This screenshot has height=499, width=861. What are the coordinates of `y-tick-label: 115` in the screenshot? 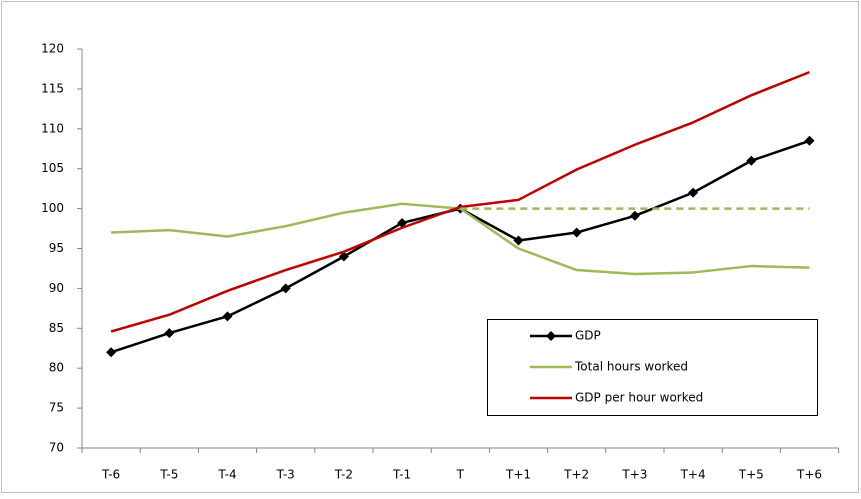 It's located at (52, 88).